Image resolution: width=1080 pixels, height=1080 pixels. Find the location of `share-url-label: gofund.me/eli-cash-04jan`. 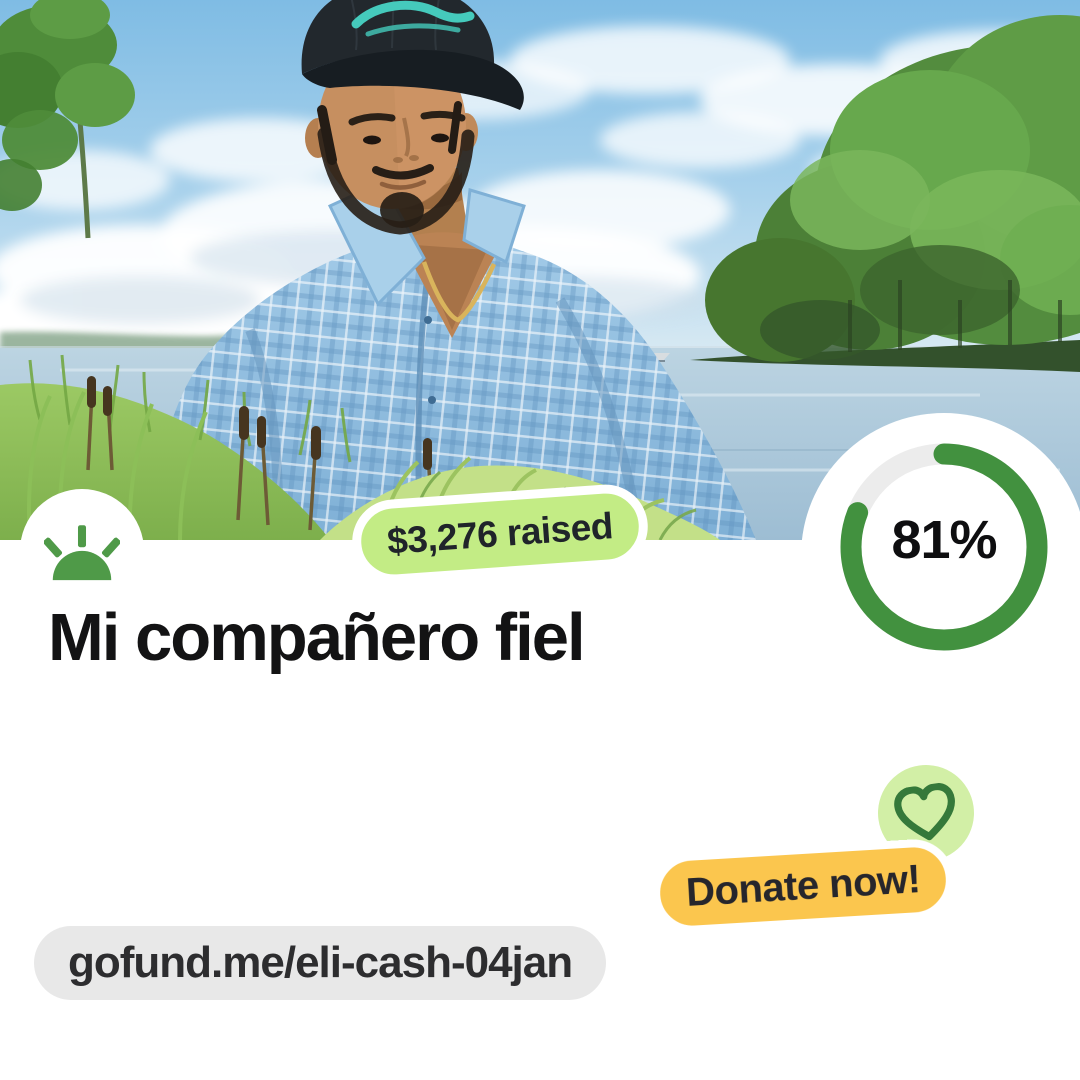

share-url-label: gofund.me/eli-cash-04jan is located at coordinates (320, 962).